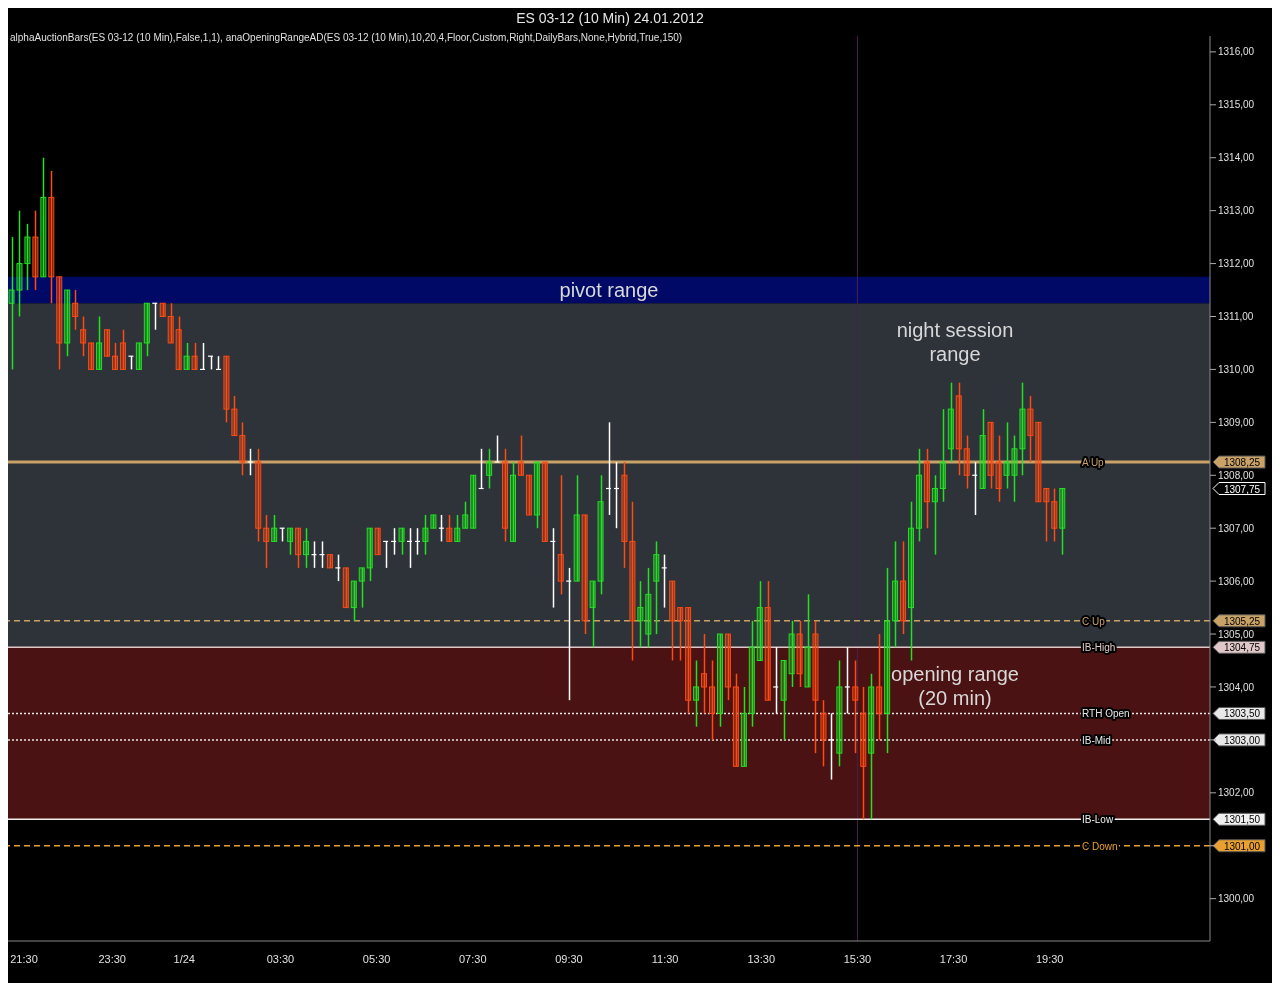 This screenshot has height=989, width=1280. Describe the element at coordinates (1236, 793) in the screenshot. I see `y-tick-label: 1302,00` at that location.